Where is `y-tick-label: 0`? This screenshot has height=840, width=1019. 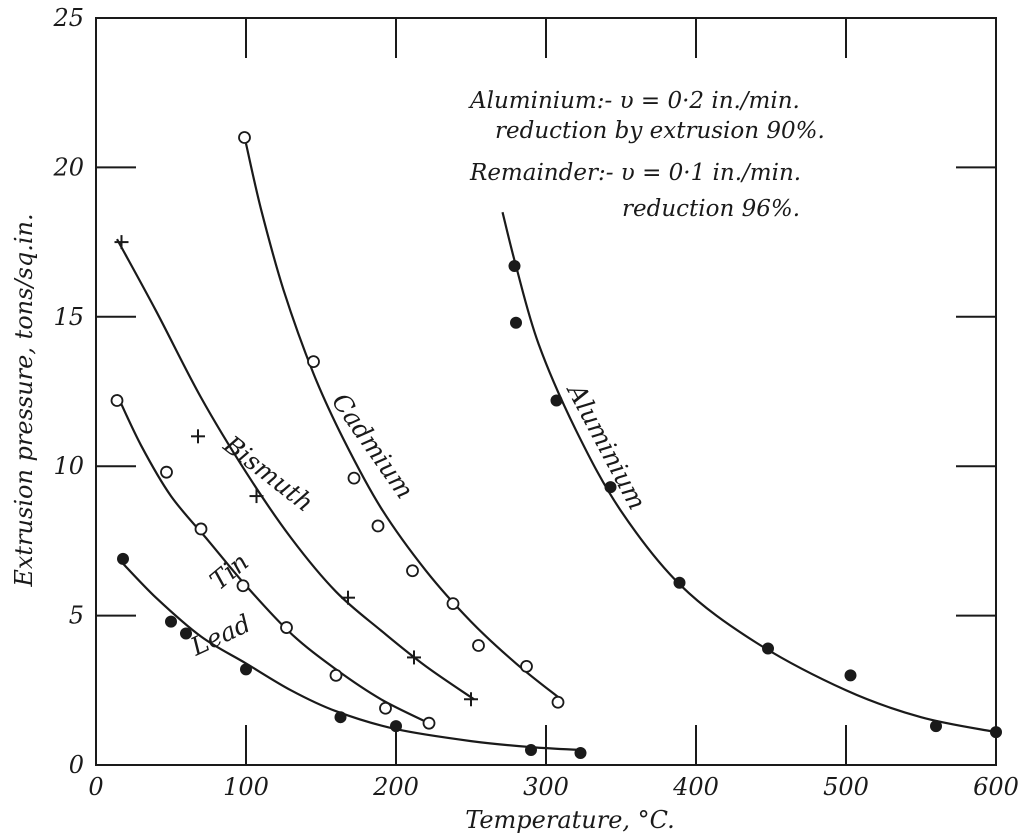
y-tick-label: 0 is located at coordinates (76, 765).